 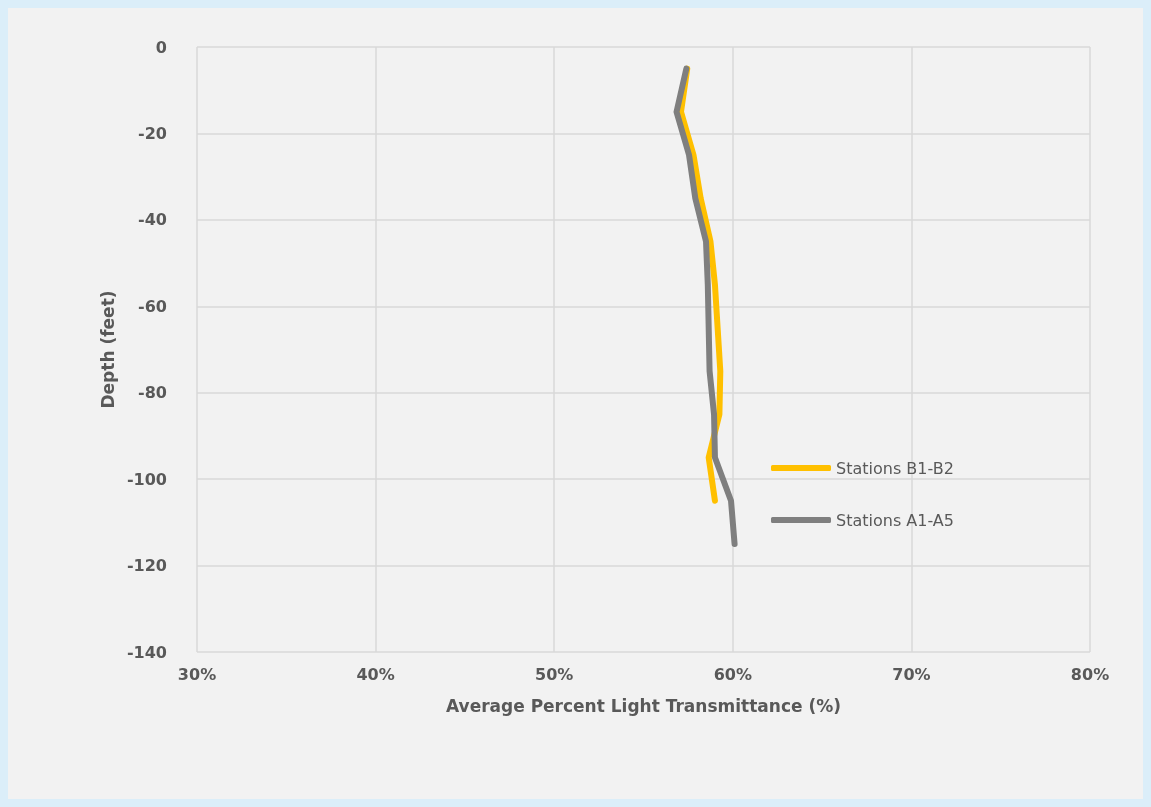 What do you see at coordinates (197, 674) in the screenshot?
I see `x-tick-label: 30%` at bounding box center [197, 674].